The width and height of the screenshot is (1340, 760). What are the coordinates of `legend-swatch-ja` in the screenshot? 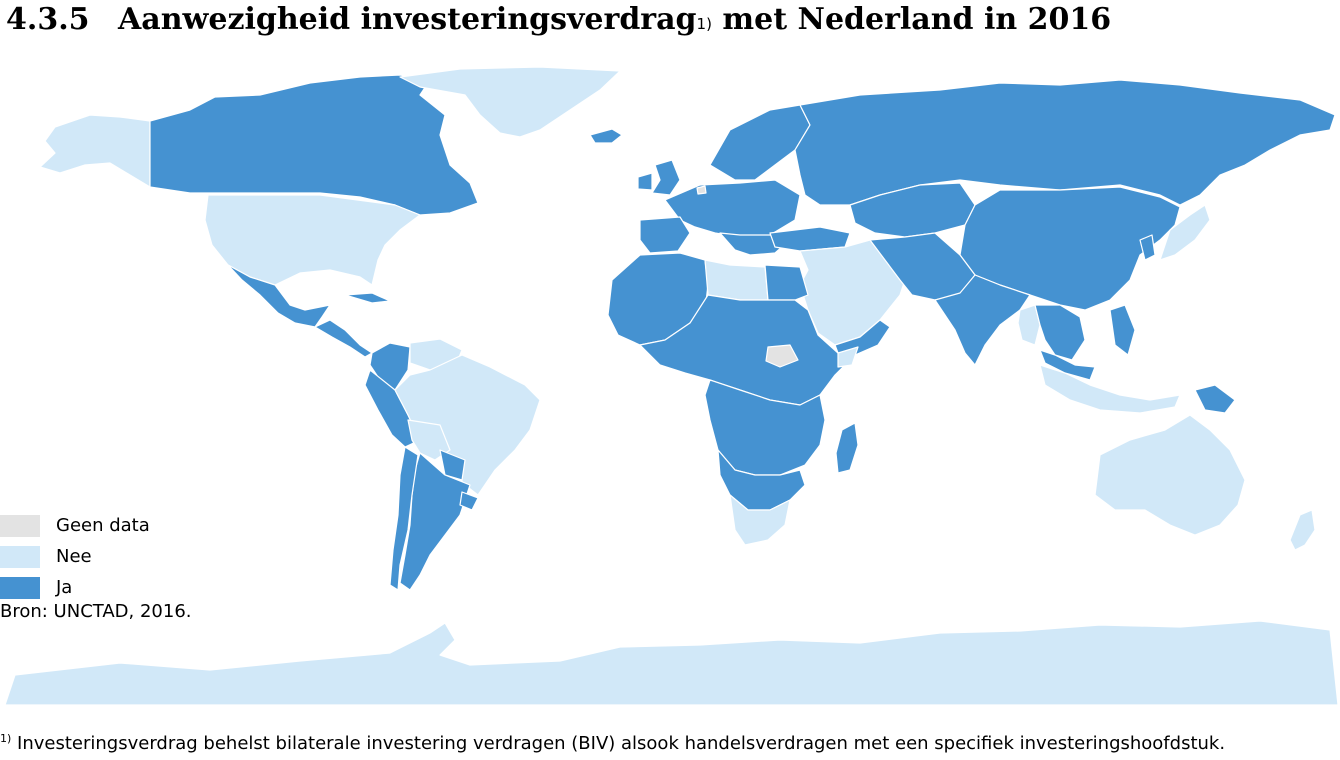 It's located at (20, 587).